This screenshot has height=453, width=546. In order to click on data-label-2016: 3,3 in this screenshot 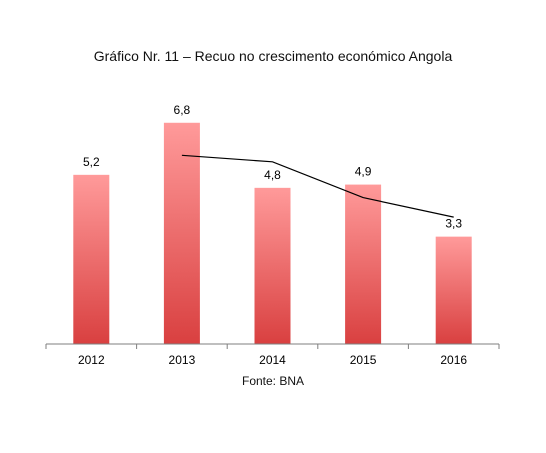, I will do `click(453, 224)`.